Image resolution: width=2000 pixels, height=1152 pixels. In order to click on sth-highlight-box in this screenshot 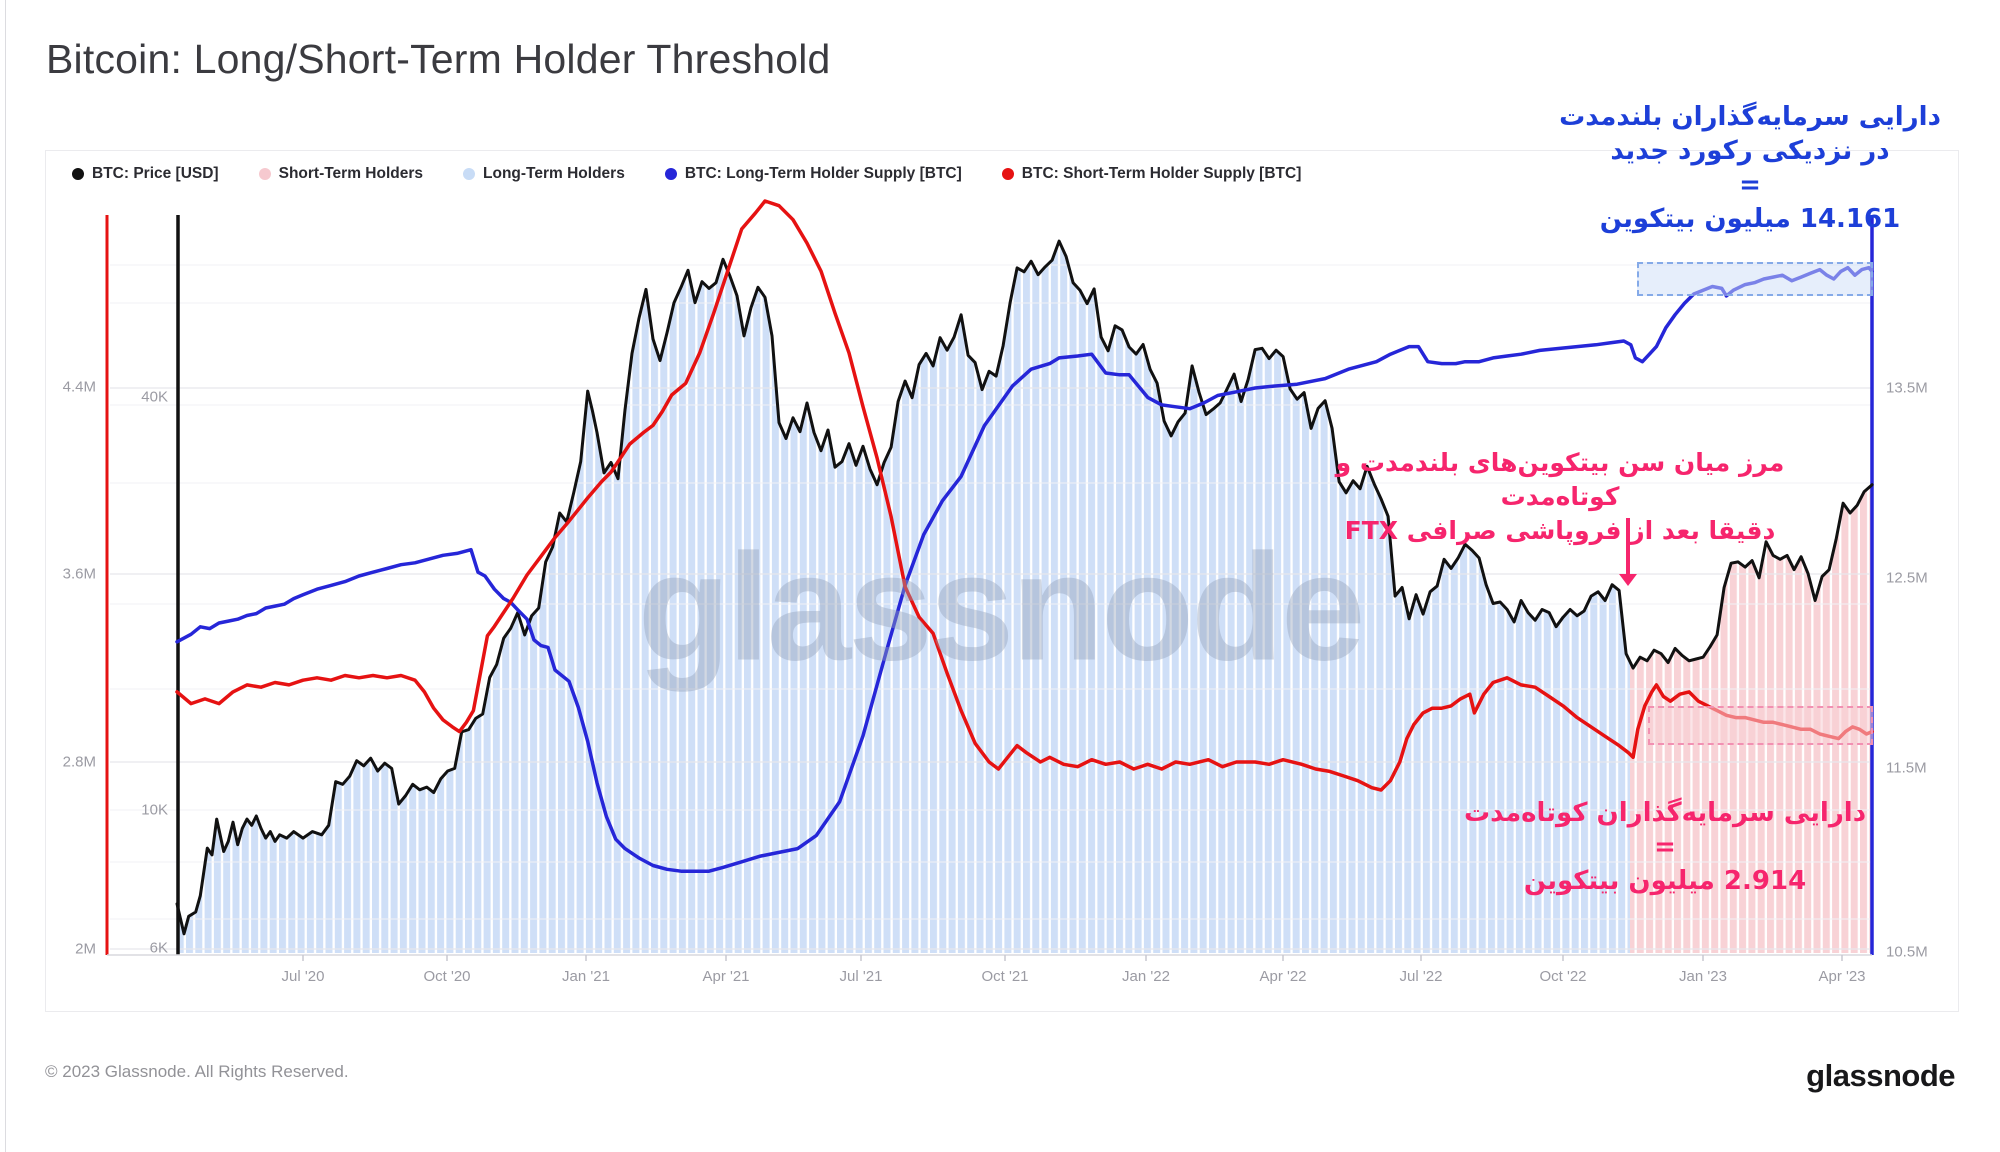, I will do `click(1760, 725)`.